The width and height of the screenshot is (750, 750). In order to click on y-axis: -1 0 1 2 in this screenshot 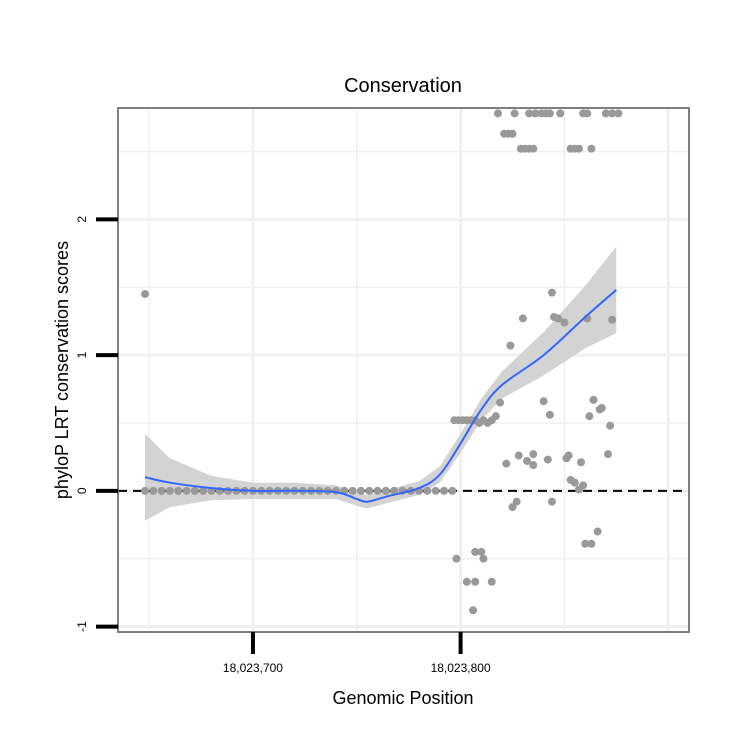, I will do `click(96, 424)`.